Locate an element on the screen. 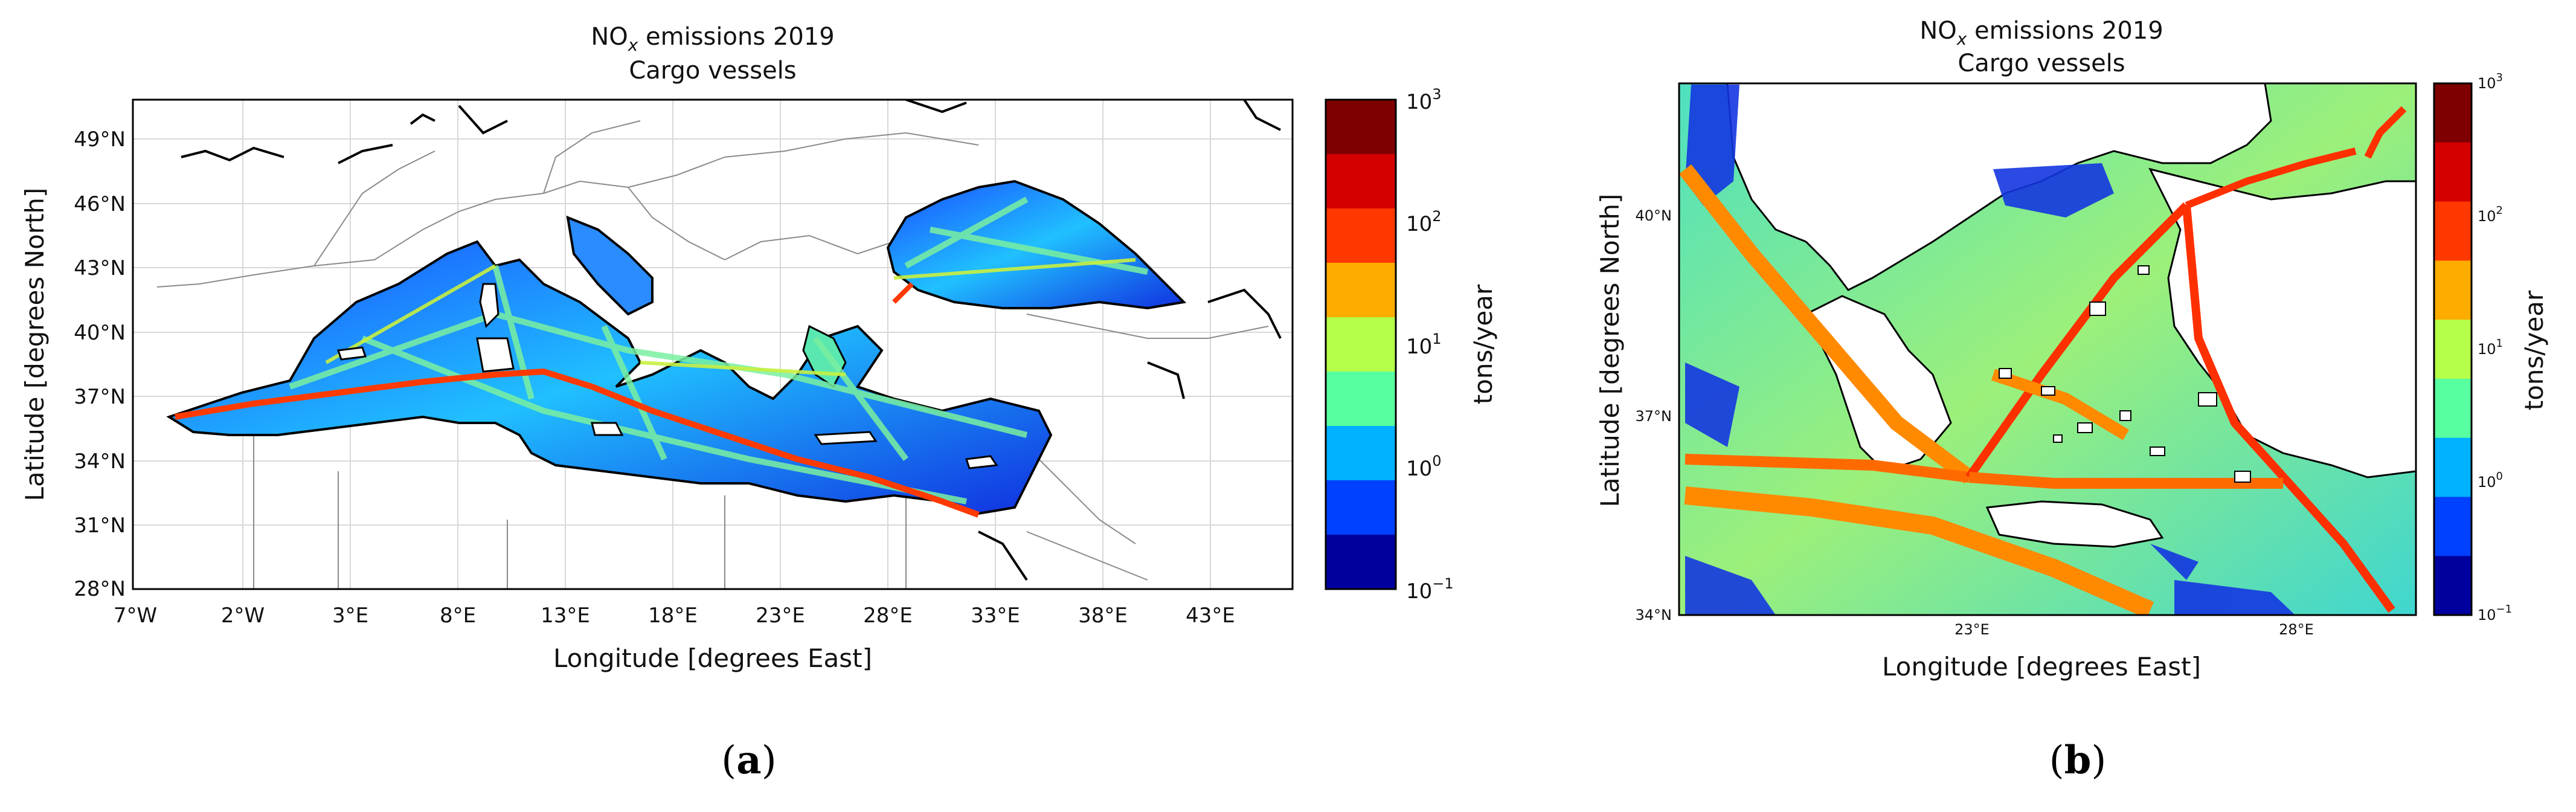 Image resolution: width=2576 pixels, height=812 pixels. panel-a-ytick: 49°N is located at coordinates (100, 139).